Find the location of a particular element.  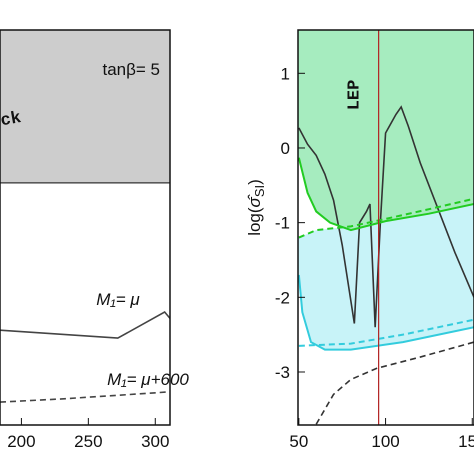

excluded-region is located at coordinates (85, 106).